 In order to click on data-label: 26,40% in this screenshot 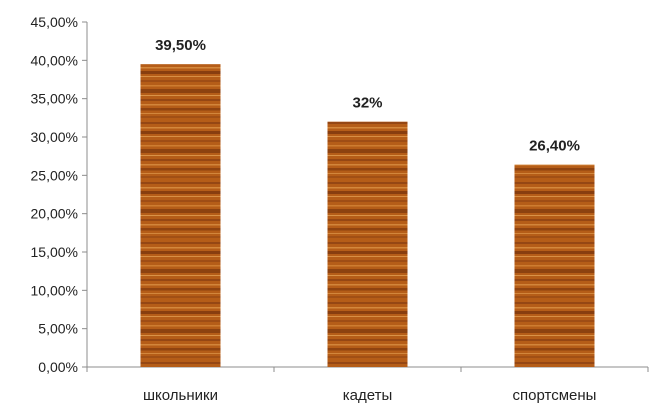, I will do `click(554, 146)`.